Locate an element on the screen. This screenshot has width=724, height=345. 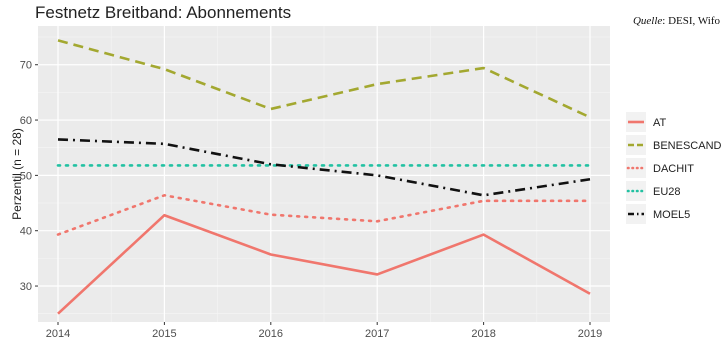
series-line-moel5 is located at coordinates (324, 167).